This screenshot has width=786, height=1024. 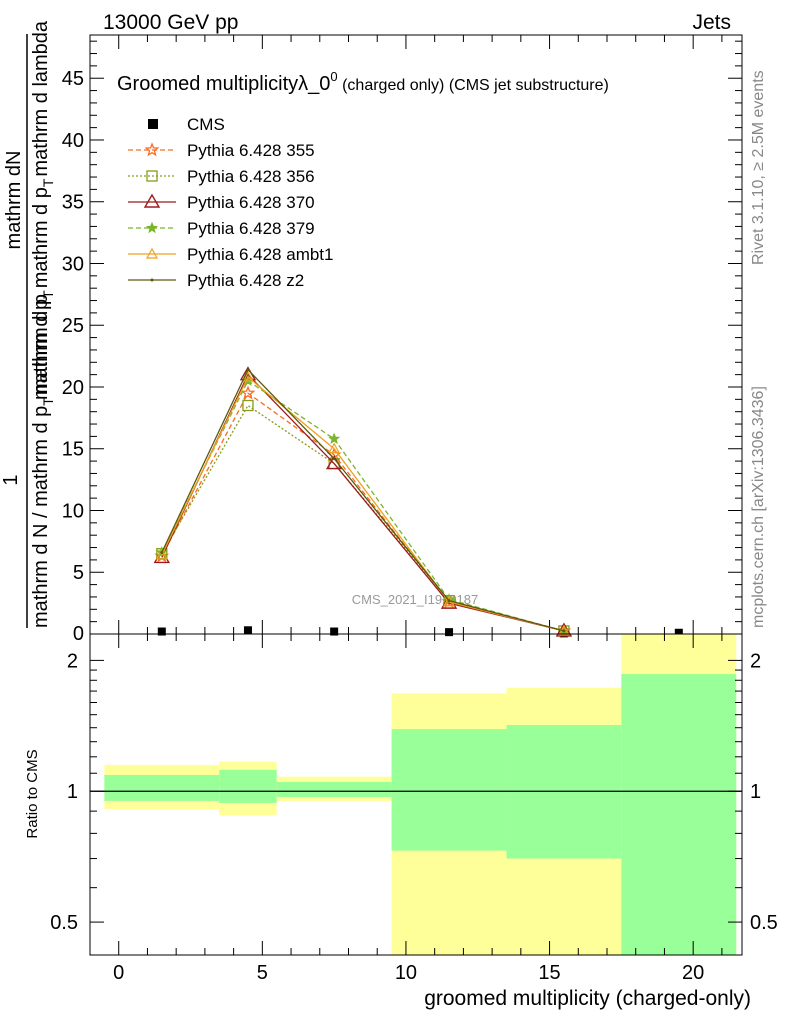 I want to click on y-label-den-sub-a: T, so click(x=48, y=294).